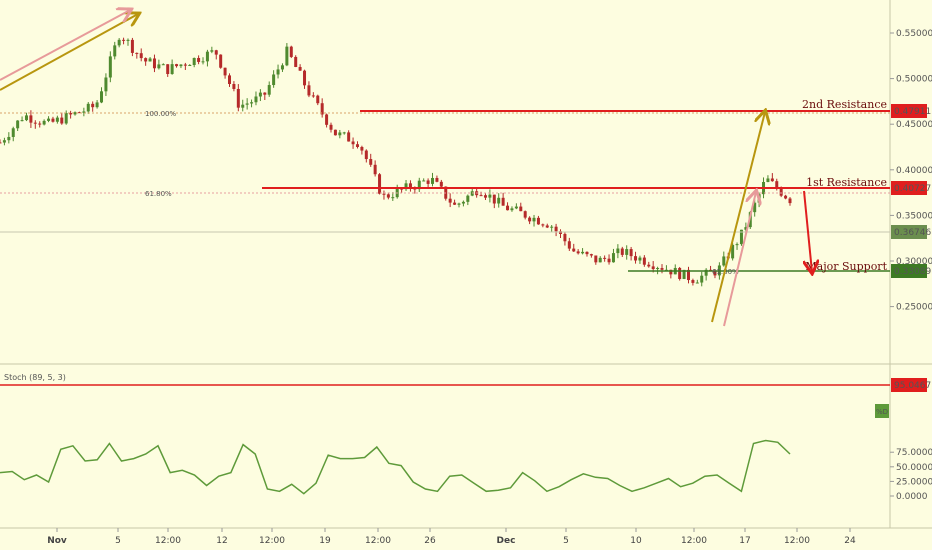 The height and width of the screenshot is (550, 932). Describe the element at coordinates (912, 189) in the screenshot. I see `first-resistance-value: 0.40727` at that location.